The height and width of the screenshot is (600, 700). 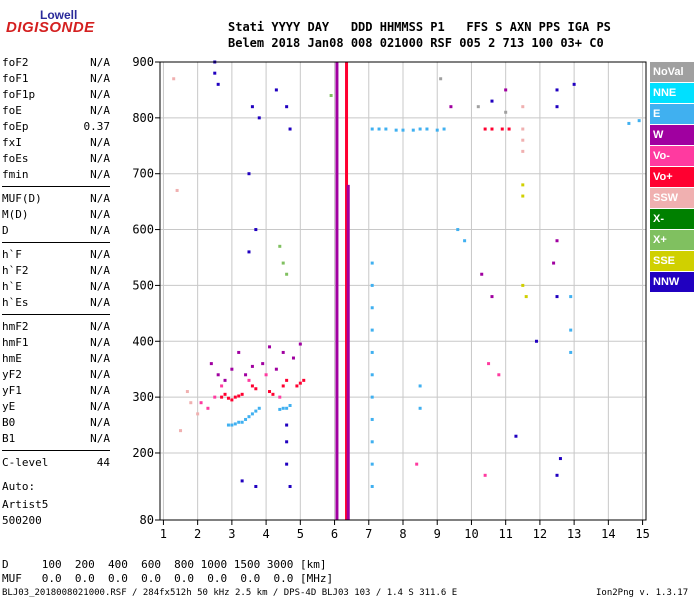 What do you see at coordinates (143, 230) in the screenshot?
I see `y-tick-label: 600` at bounding box center [143, 230].